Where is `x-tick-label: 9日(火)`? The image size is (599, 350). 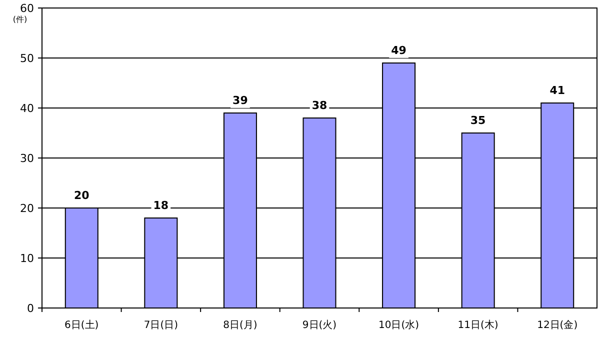
x-tick-label: 9日(火) is located at coordinates (319, 325).